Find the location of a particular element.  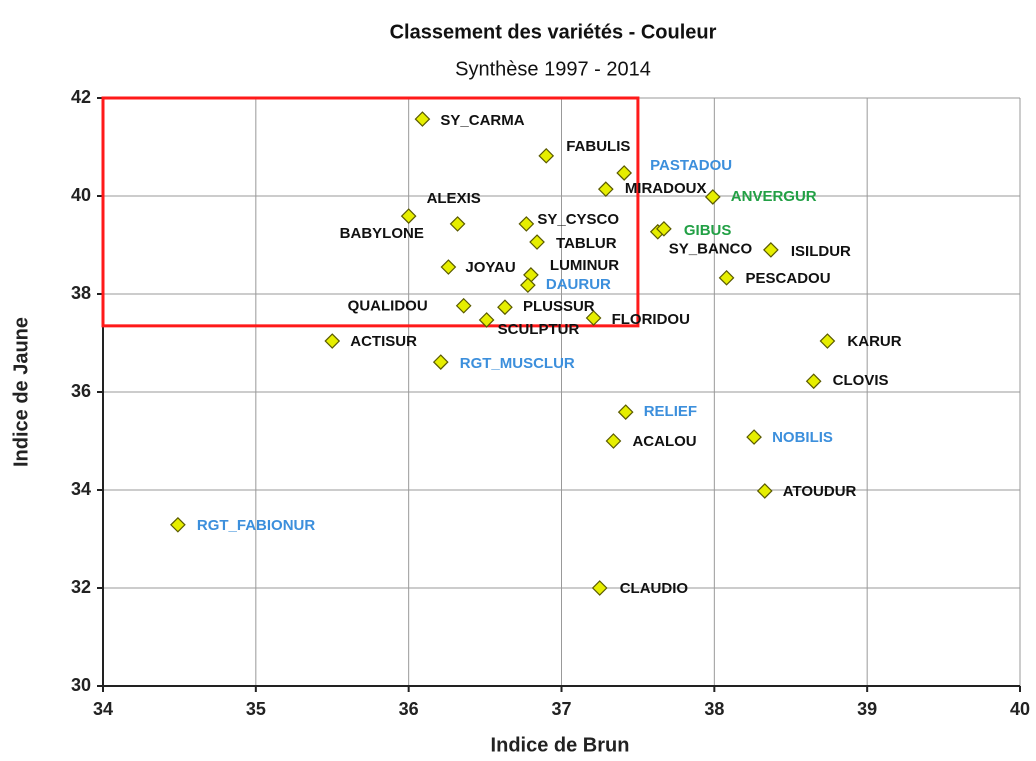

point-label: SY_CYSCO is located at coordinates (578, 219).